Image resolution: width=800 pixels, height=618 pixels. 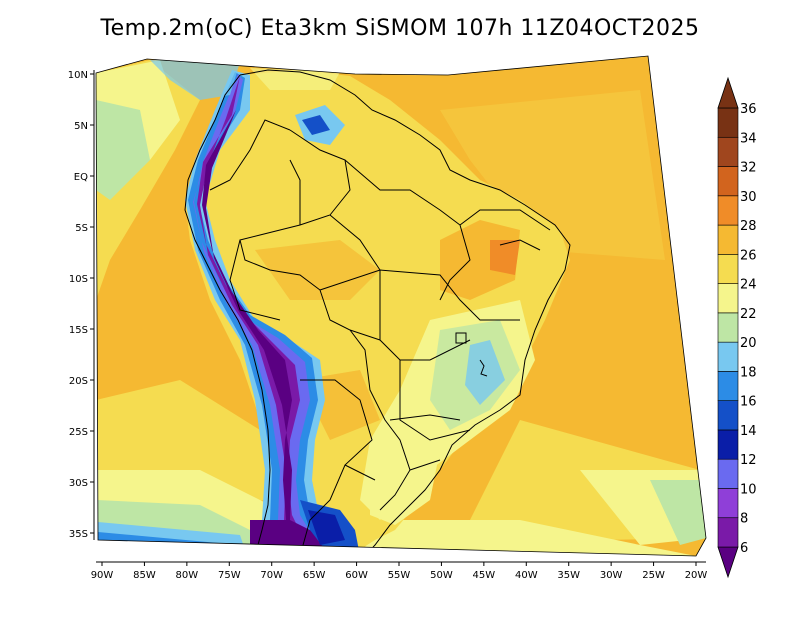 I want to click on colorbar-arrow-low, so click(x=728, y=562).